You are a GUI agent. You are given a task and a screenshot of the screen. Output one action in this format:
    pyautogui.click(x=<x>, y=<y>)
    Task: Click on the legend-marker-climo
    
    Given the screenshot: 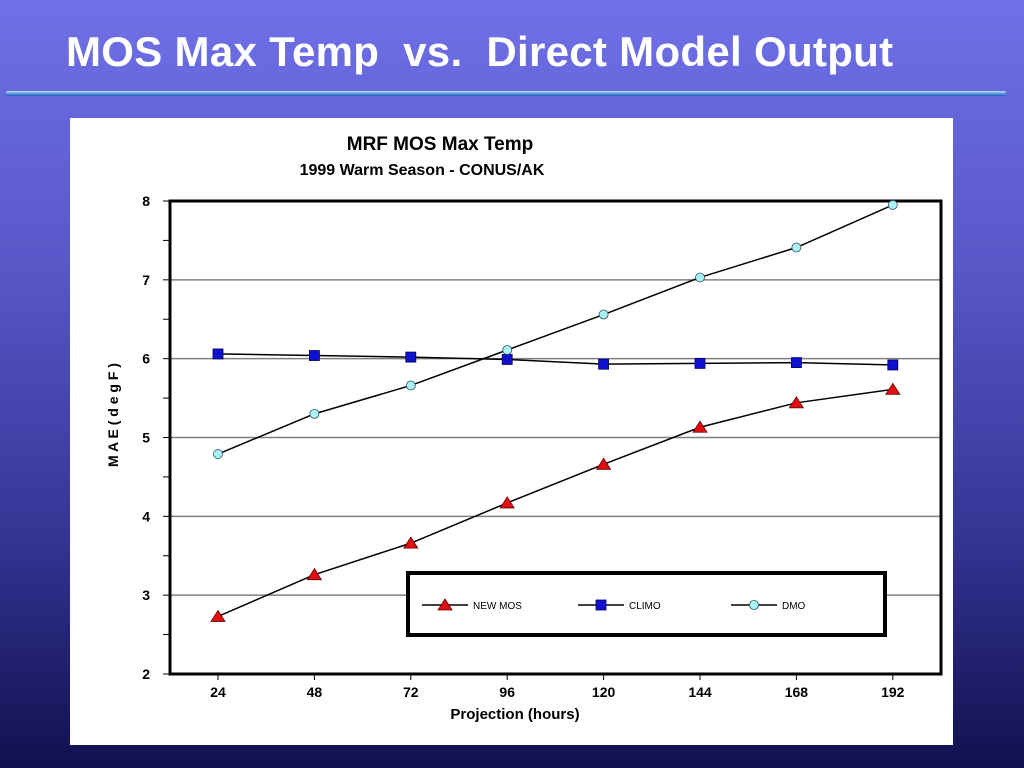 What is the action you would take?
    pyautogui.click(x=601, y=605)
    